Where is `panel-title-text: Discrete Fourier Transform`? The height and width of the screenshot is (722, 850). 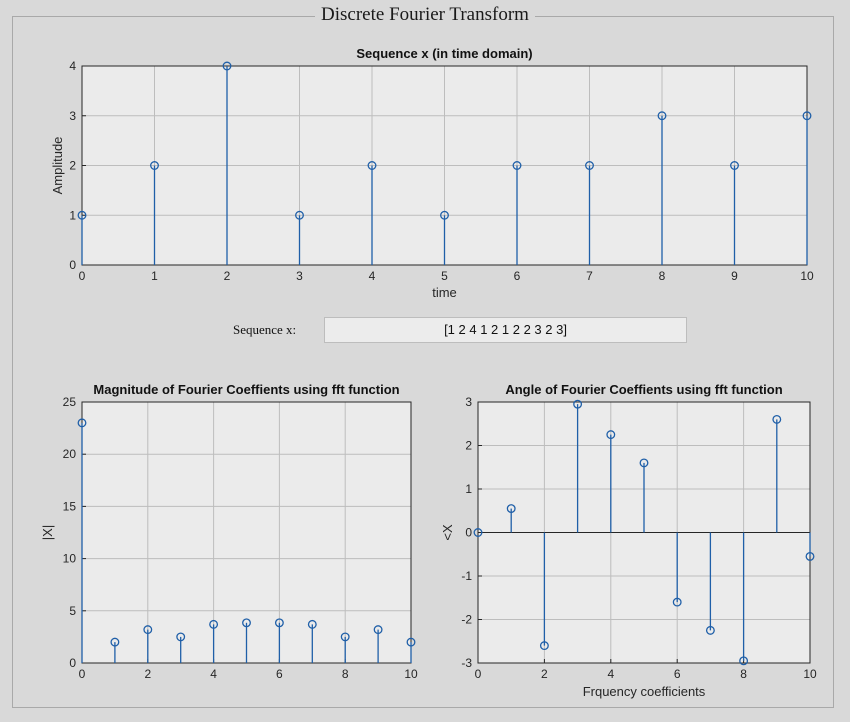 panel-title-text: Discrete Fourier Transform is located at coordinates (425, 14).